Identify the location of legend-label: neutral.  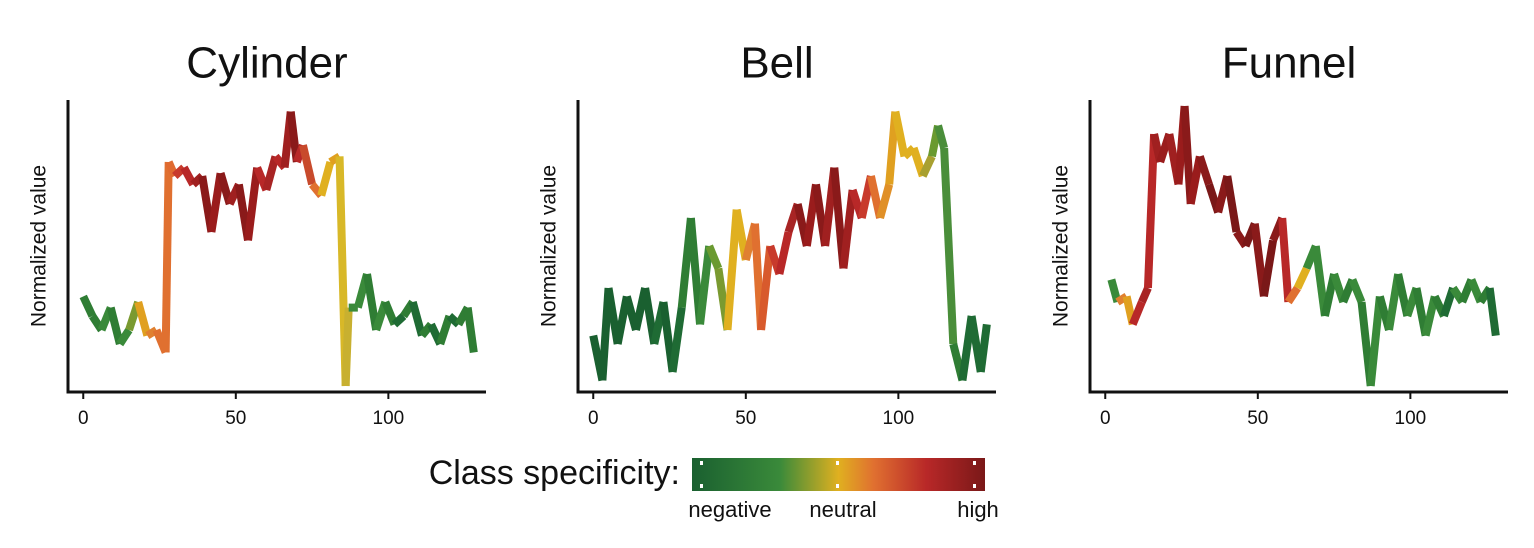
(842, 509).